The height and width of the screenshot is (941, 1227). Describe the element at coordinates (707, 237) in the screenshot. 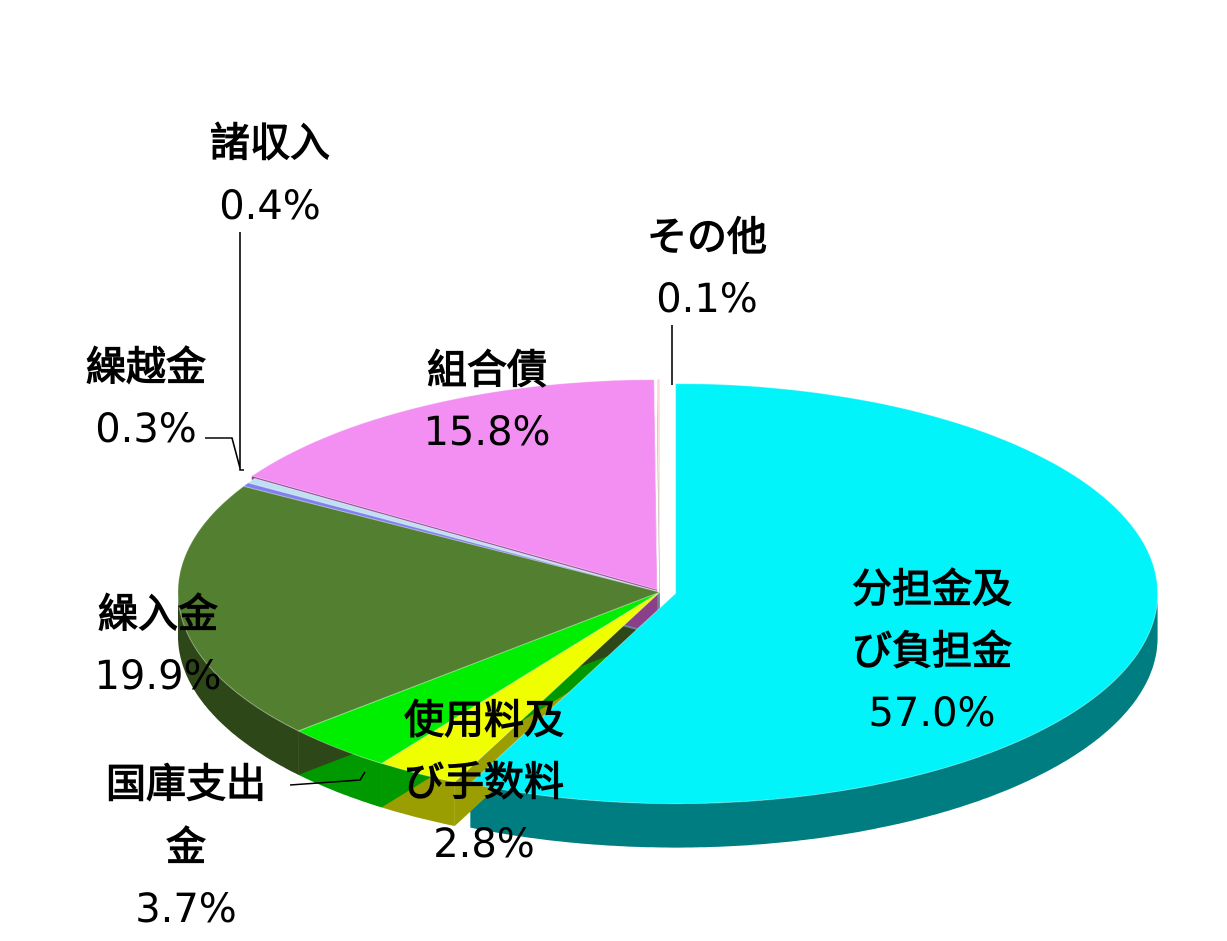

I see `label-sonota: その他` at that location.